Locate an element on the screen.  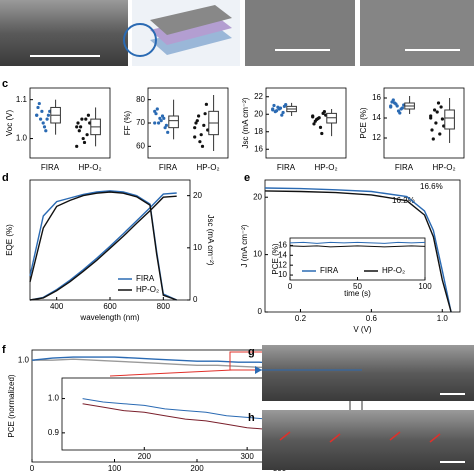
x-tick-label: 800 is located at coordinates (164, 306).